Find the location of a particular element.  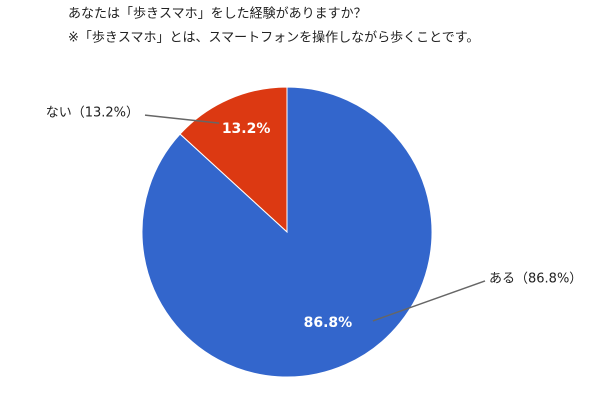

outside-label: ある（86.8%） is located at coordinates (535, 278).